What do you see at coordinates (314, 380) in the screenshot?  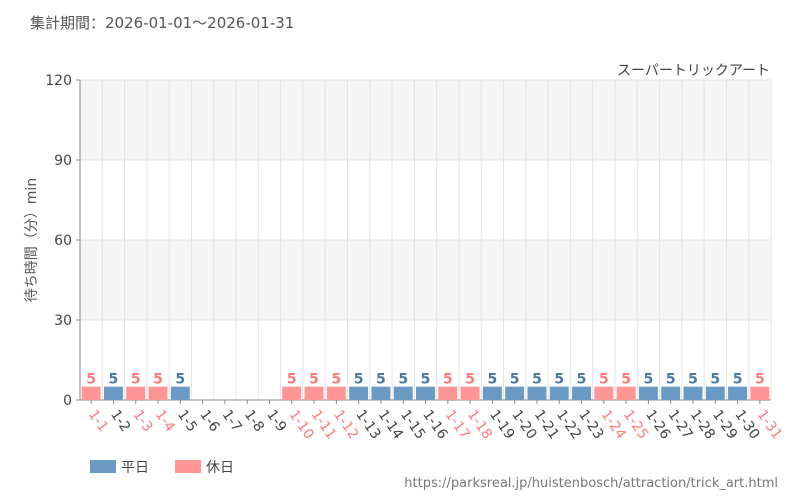 I see `data-label-1-11: 5` at bounding box center [314, 380].